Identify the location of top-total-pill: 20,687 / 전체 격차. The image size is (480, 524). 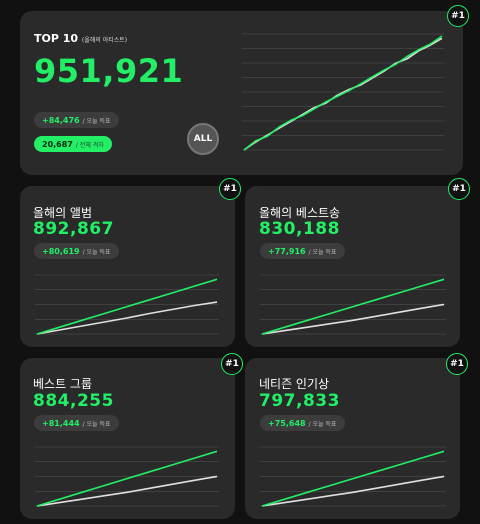
(73, 144).